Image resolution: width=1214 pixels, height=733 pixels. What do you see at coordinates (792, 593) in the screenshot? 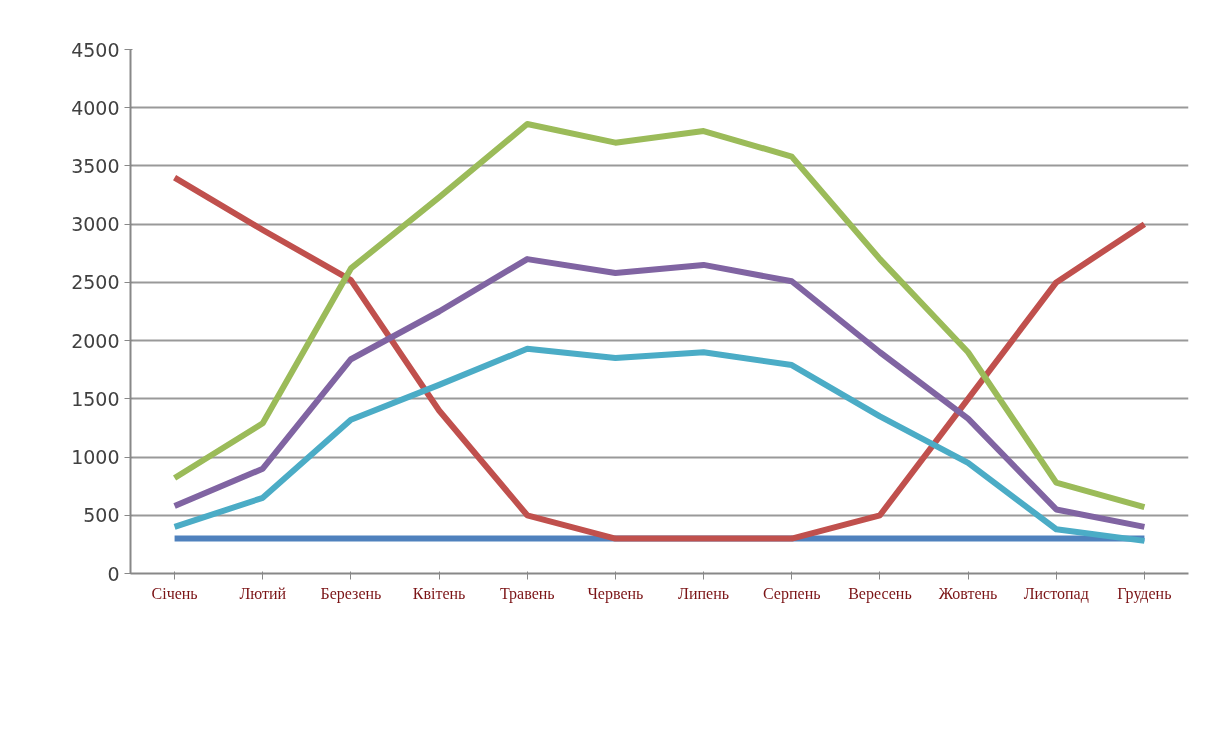
I see `x-tick-label: Серпень` at bounding box center [792, 593].